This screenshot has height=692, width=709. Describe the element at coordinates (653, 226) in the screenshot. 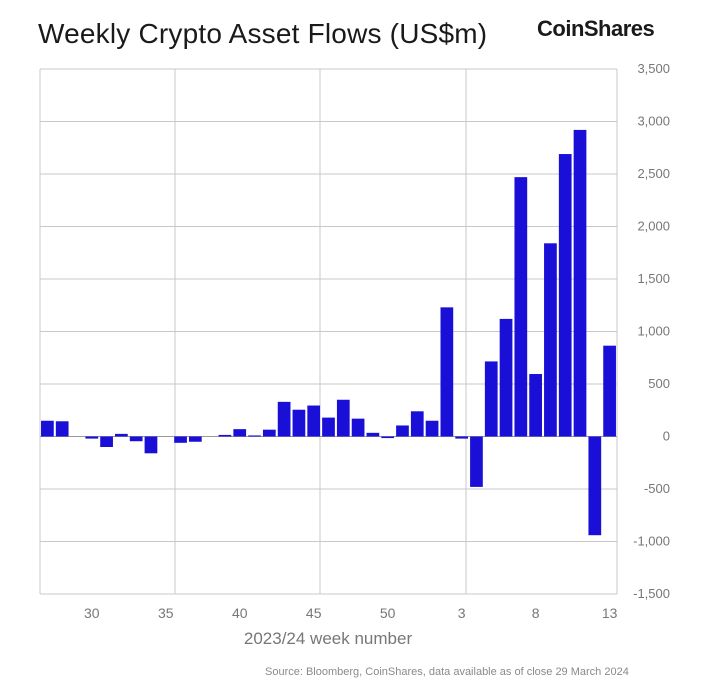

I see `y-tick-label: 2,000` at that location.